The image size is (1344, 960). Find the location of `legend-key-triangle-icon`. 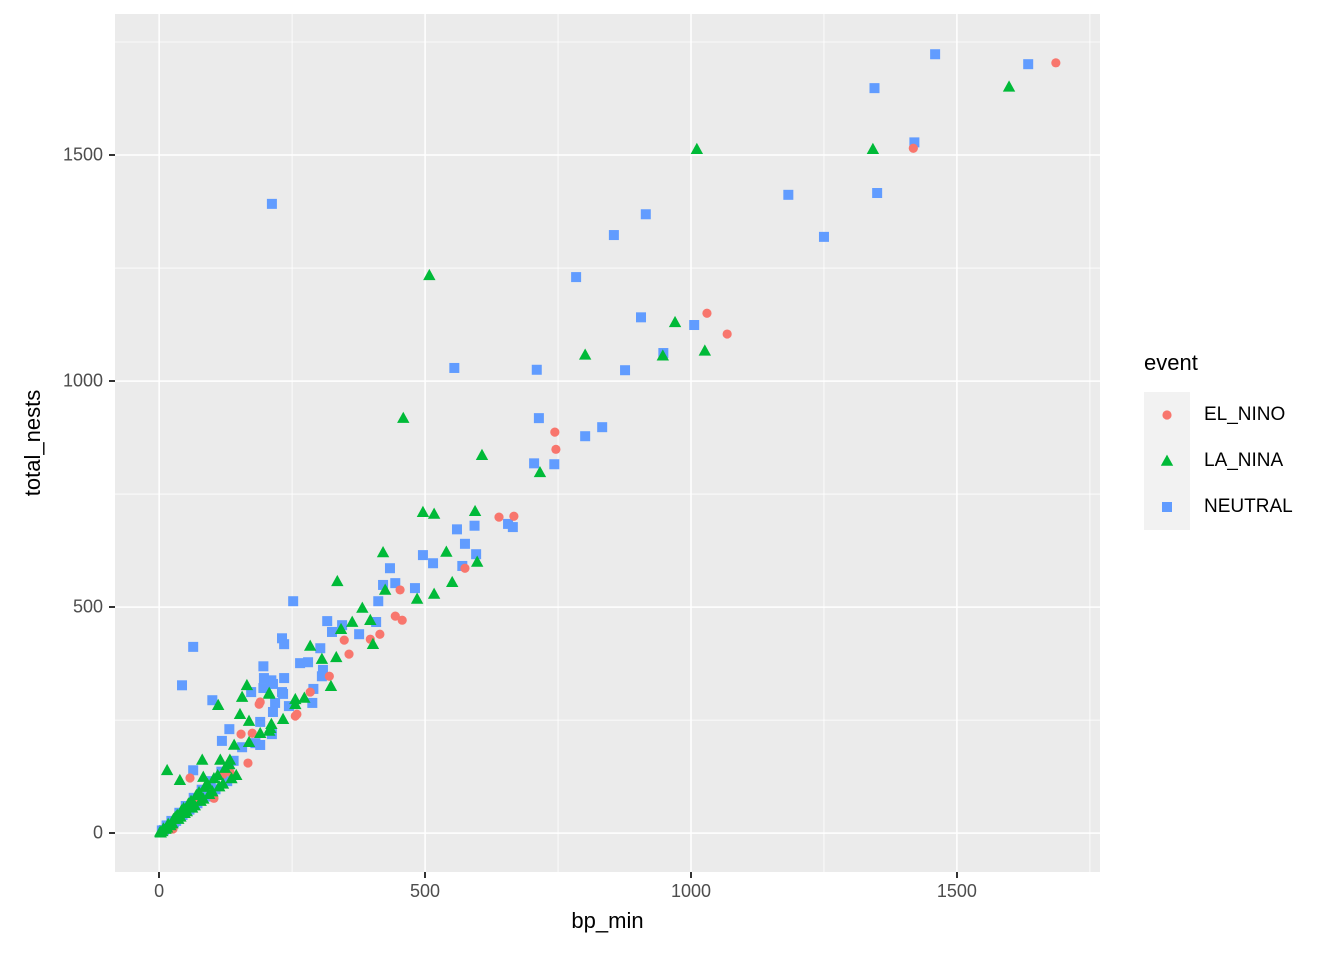

legend-key-triangle-icon is located at coordinates (1167, 461).